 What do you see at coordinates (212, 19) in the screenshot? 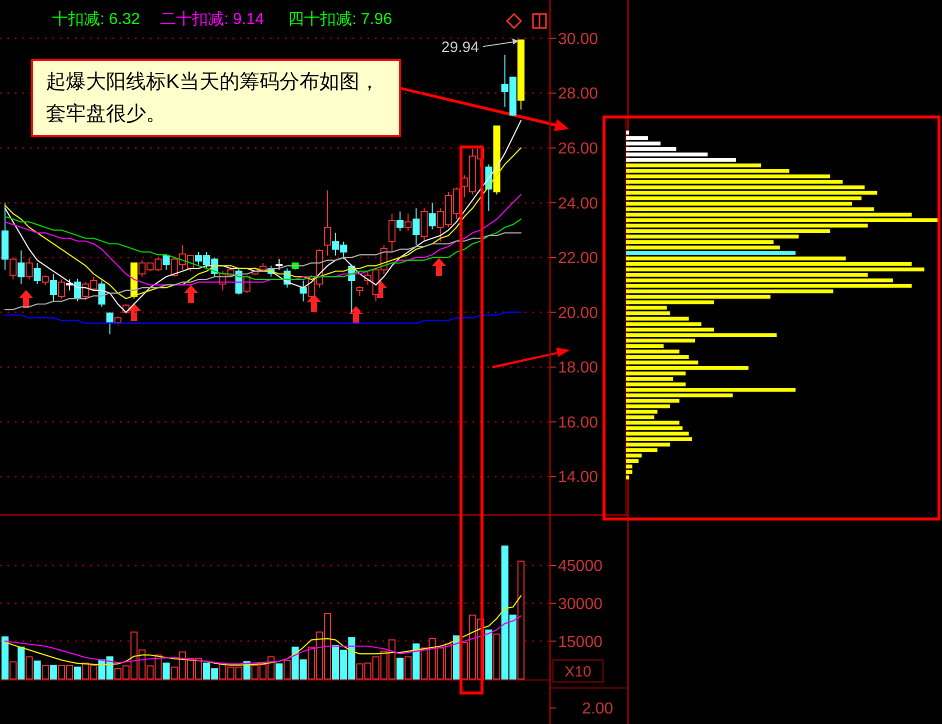
I see `annotation: 二十扣减: 9.14` at bounding box center [212, 19].